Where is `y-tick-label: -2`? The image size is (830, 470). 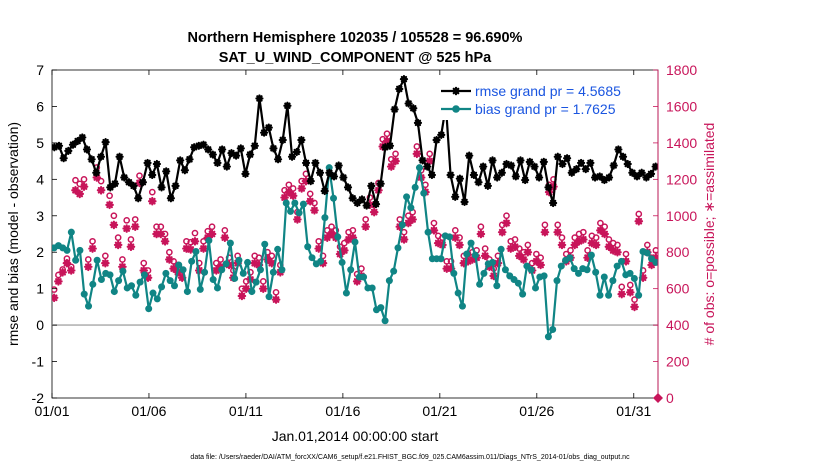
y-tick-label: -2 is located at coordinates (38, 398).